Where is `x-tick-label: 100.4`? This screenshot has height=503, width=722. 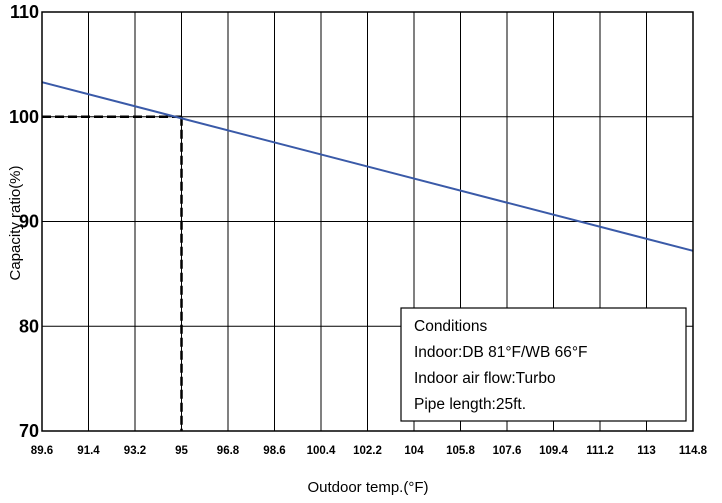 x-tick-label: 100.4 is located at coordinates (321, 451).